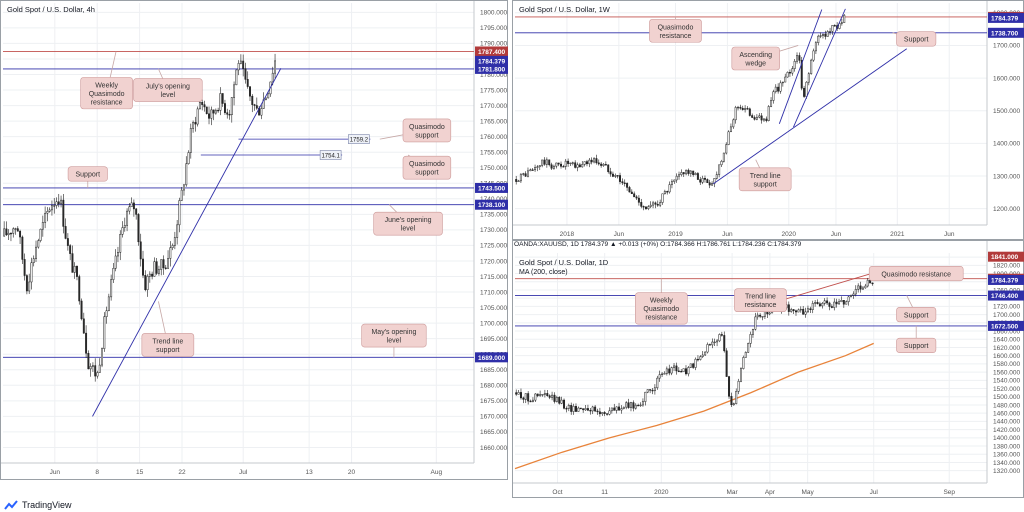  Describe the element at coordinates (897, 234) in the screenshot. I see `x-tick-label: 2021` at that location.